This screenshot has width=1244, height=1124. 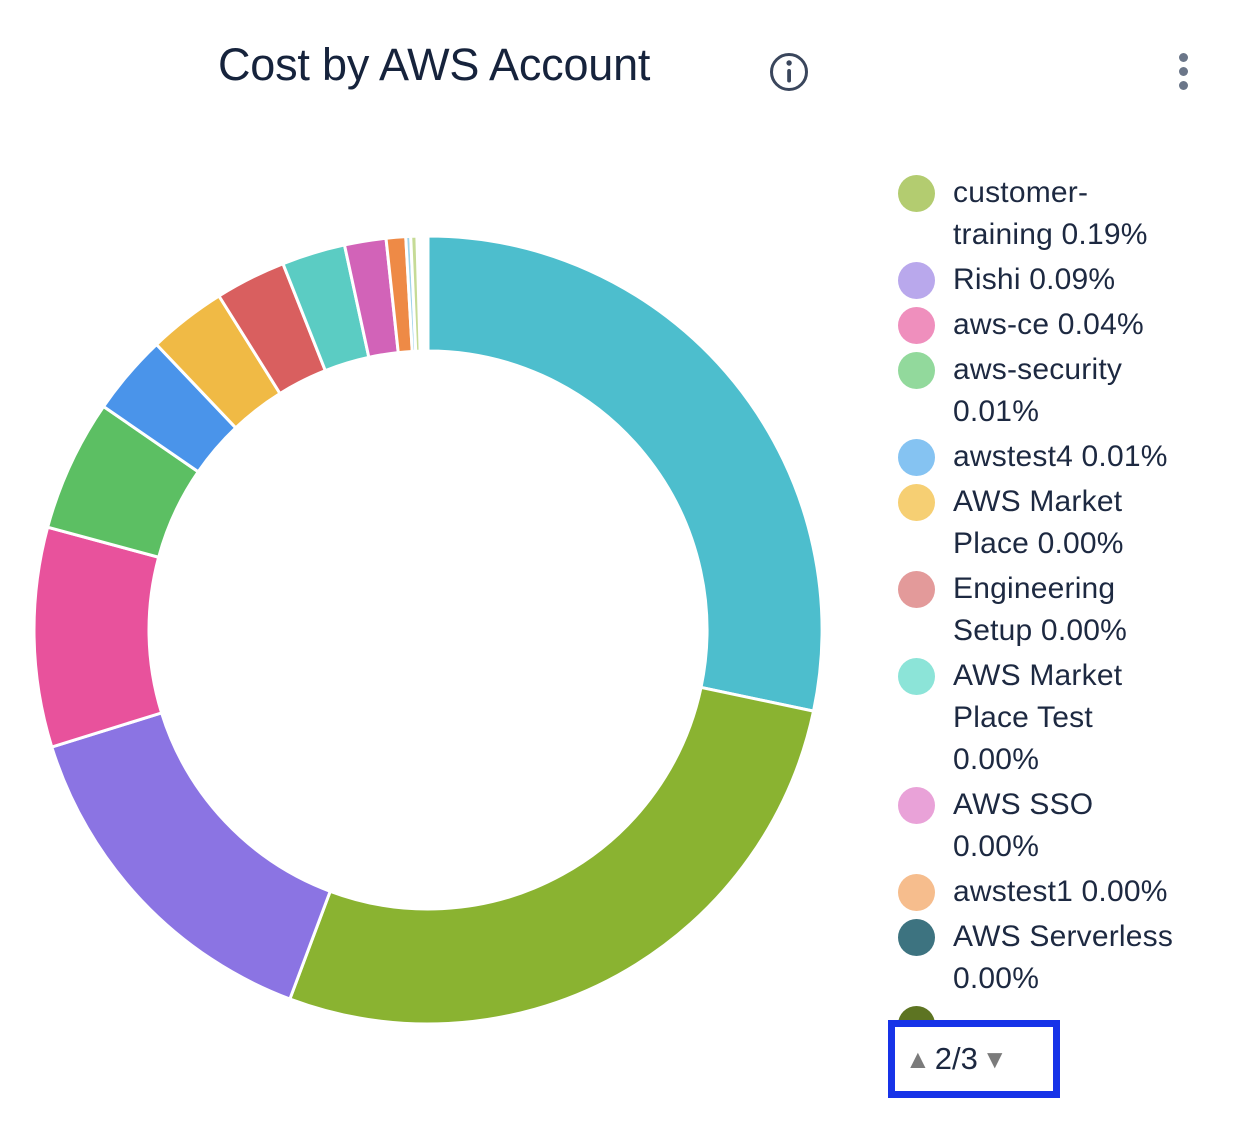 I want to click on legend-pagination: ▲ 2/3 ▼, so click(x=974, y=1059).